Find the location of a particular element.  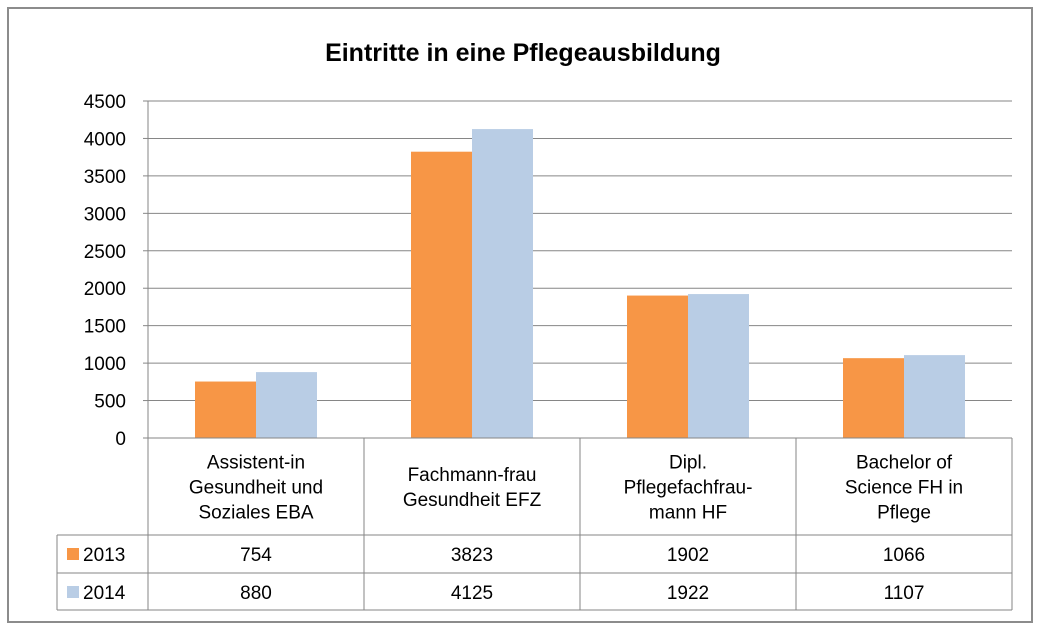

y-tick-label: 4500 is located at coordinates (105, 102).